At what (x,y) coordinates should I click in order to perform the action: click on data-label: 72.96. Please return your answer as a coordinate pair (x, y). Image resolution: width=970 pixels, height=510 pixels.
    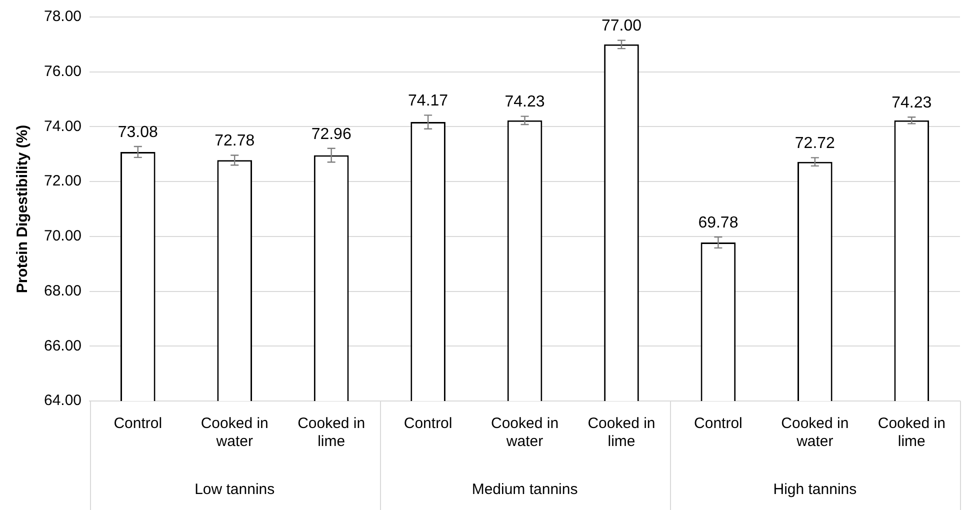
    Looking at the image, I should click on (331, 134).